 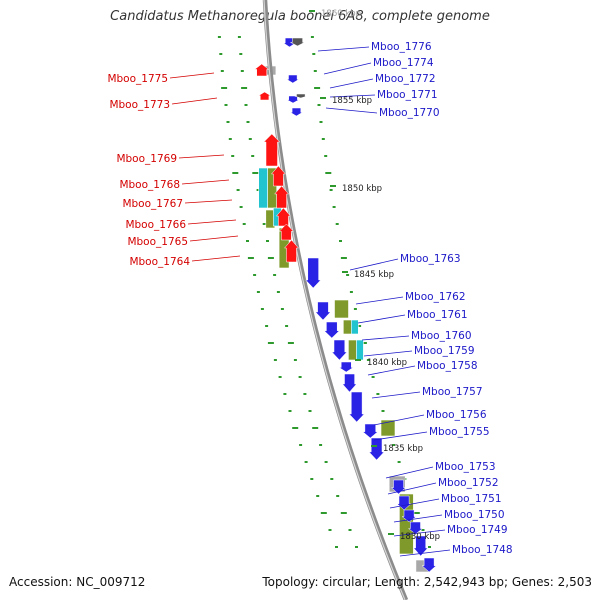 What do you see at coordinates (297, 42) in the screenshot?
I see `gene-forward-gray` at bounding box center [297, 42].